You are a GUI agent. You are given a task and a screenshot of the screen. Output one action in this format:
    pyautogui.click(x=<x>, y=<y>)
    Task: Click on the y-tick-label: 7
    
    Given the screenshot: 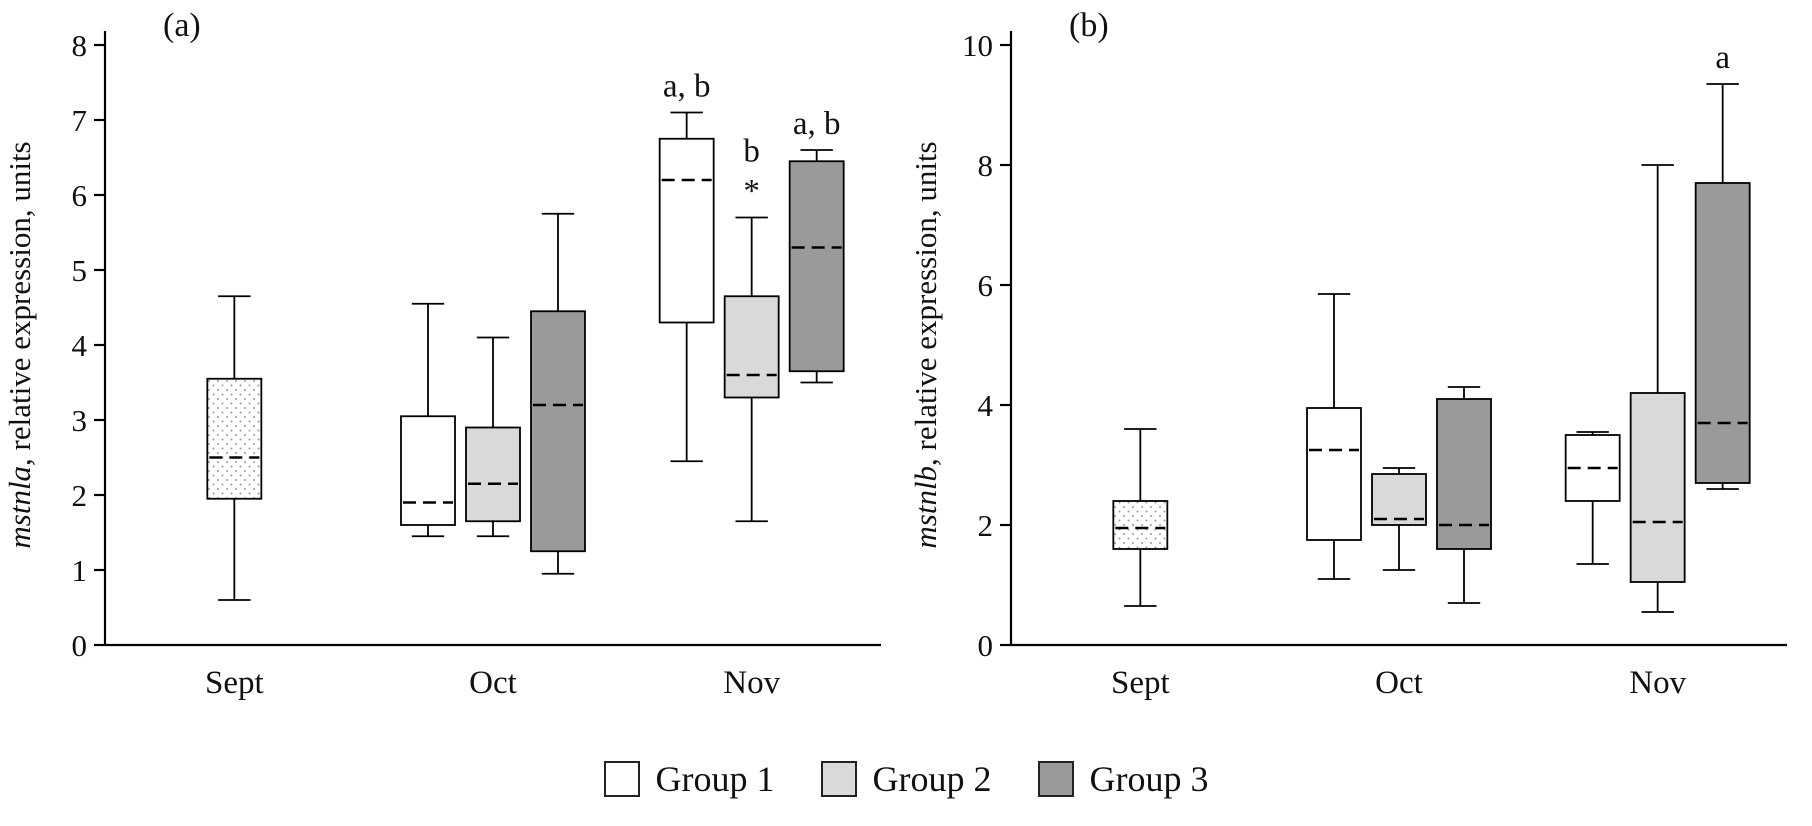 What is the action you would take?
    pyautogui.click(x=80, y=120)
    